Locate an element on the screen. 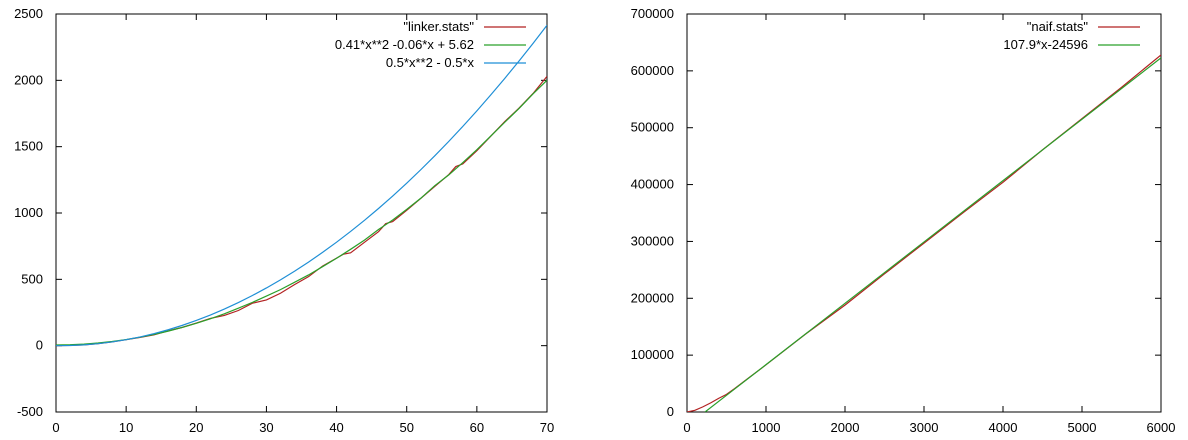 The width and height of the screenshot is (1188, 440). y-tick-label: 2000 is located at coordinates (28, 79).